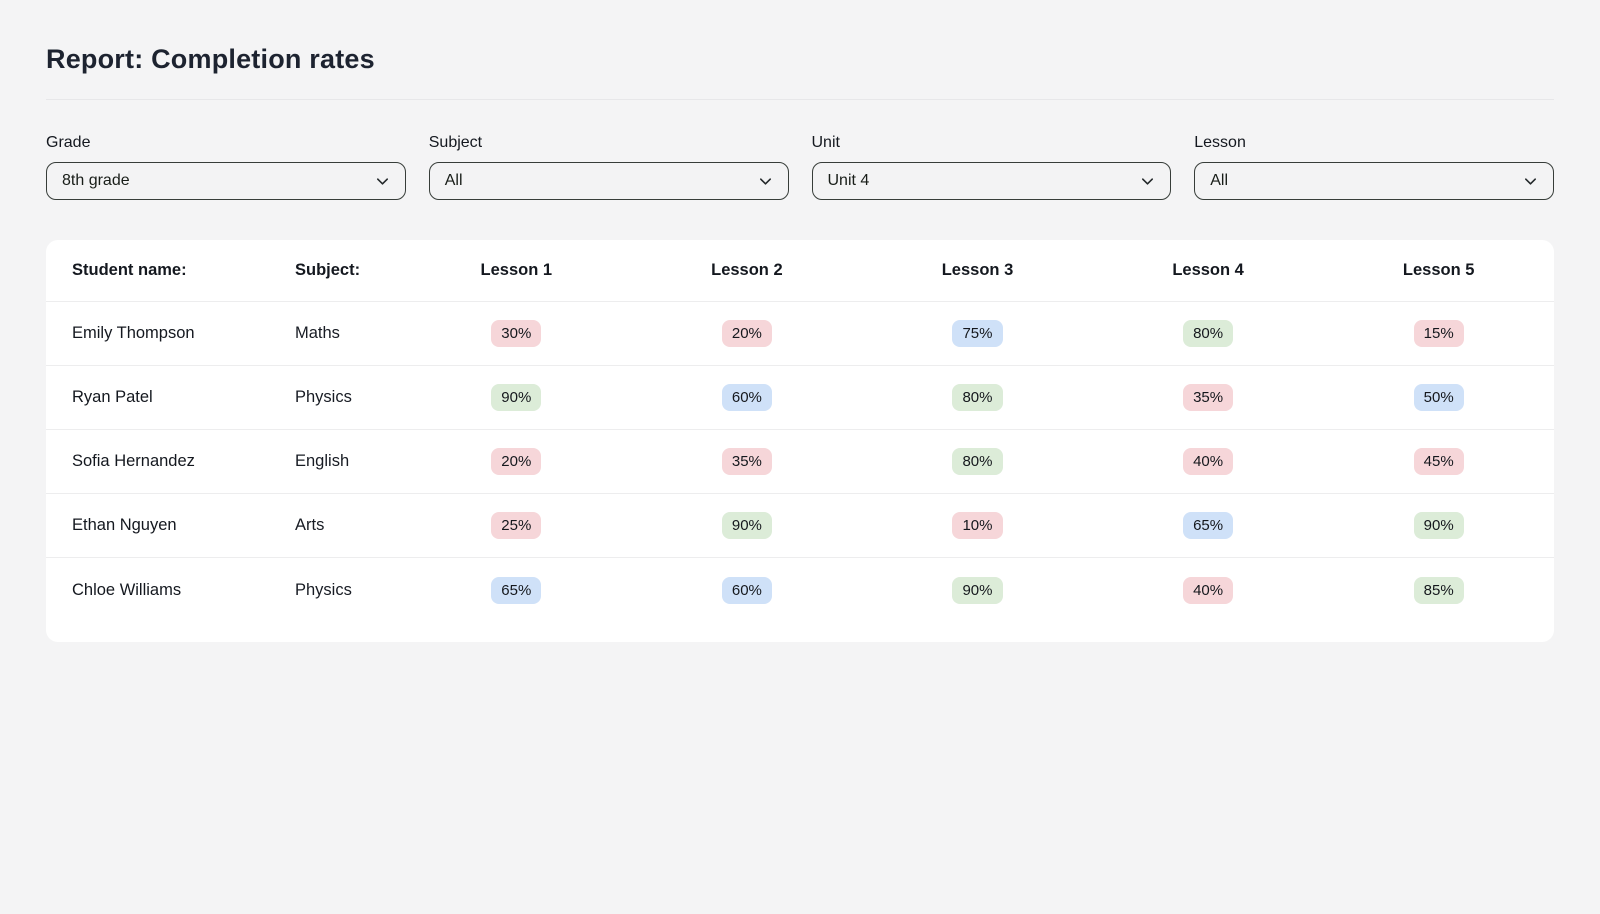  Describe the element at coordinates (328, 270) in the screenshot. I see `column-header-subject: Subject:` at that location.